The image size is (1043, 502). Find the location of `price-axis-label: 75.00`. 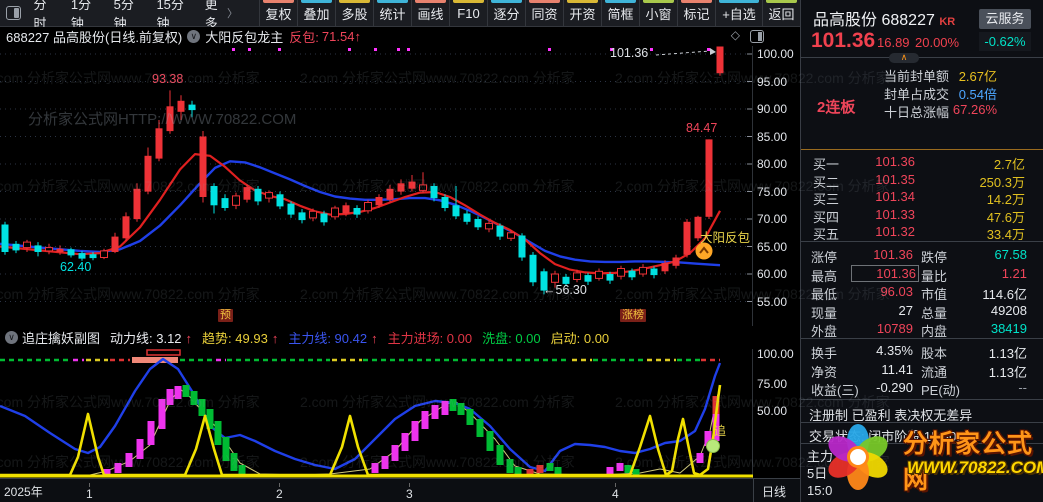

price-axis-label: 75.00 is located at coordinates (772, 191).